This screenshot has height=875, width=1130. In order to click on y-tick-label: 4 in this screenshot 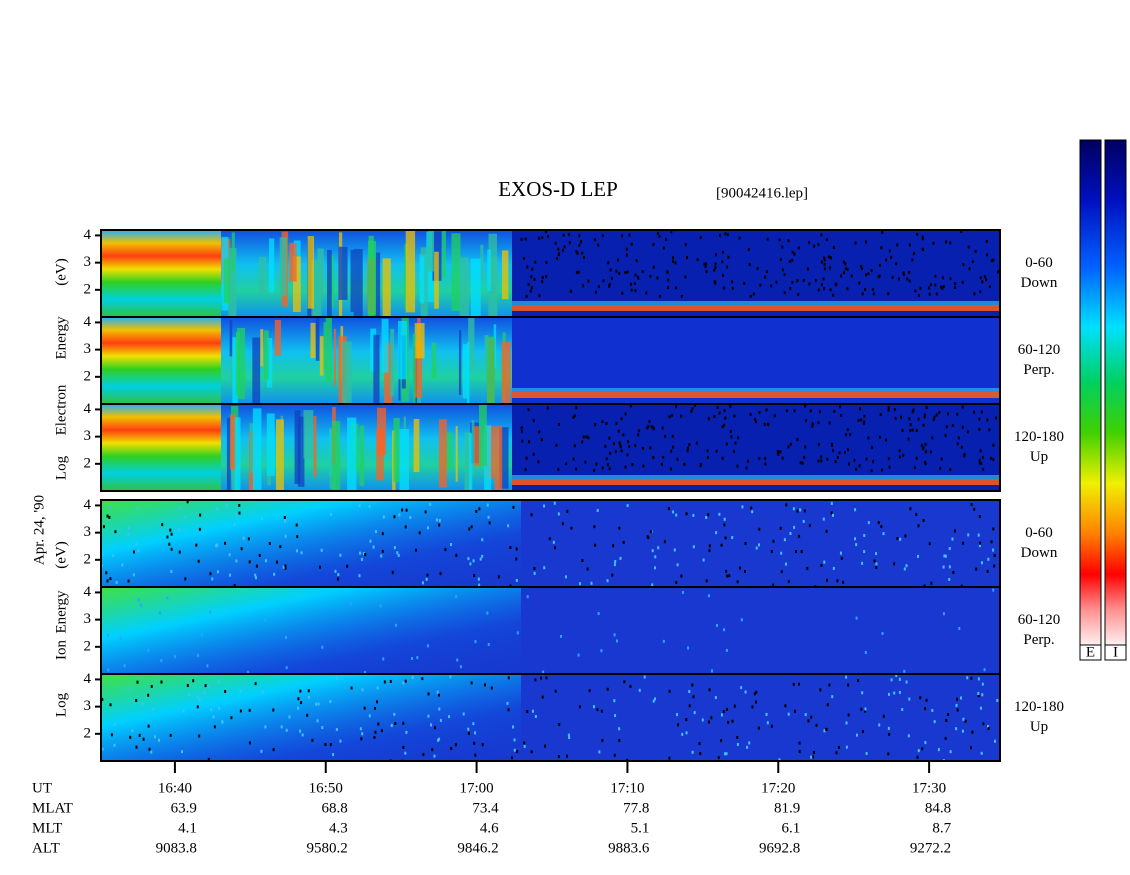, I will do `click(88, 322)`.